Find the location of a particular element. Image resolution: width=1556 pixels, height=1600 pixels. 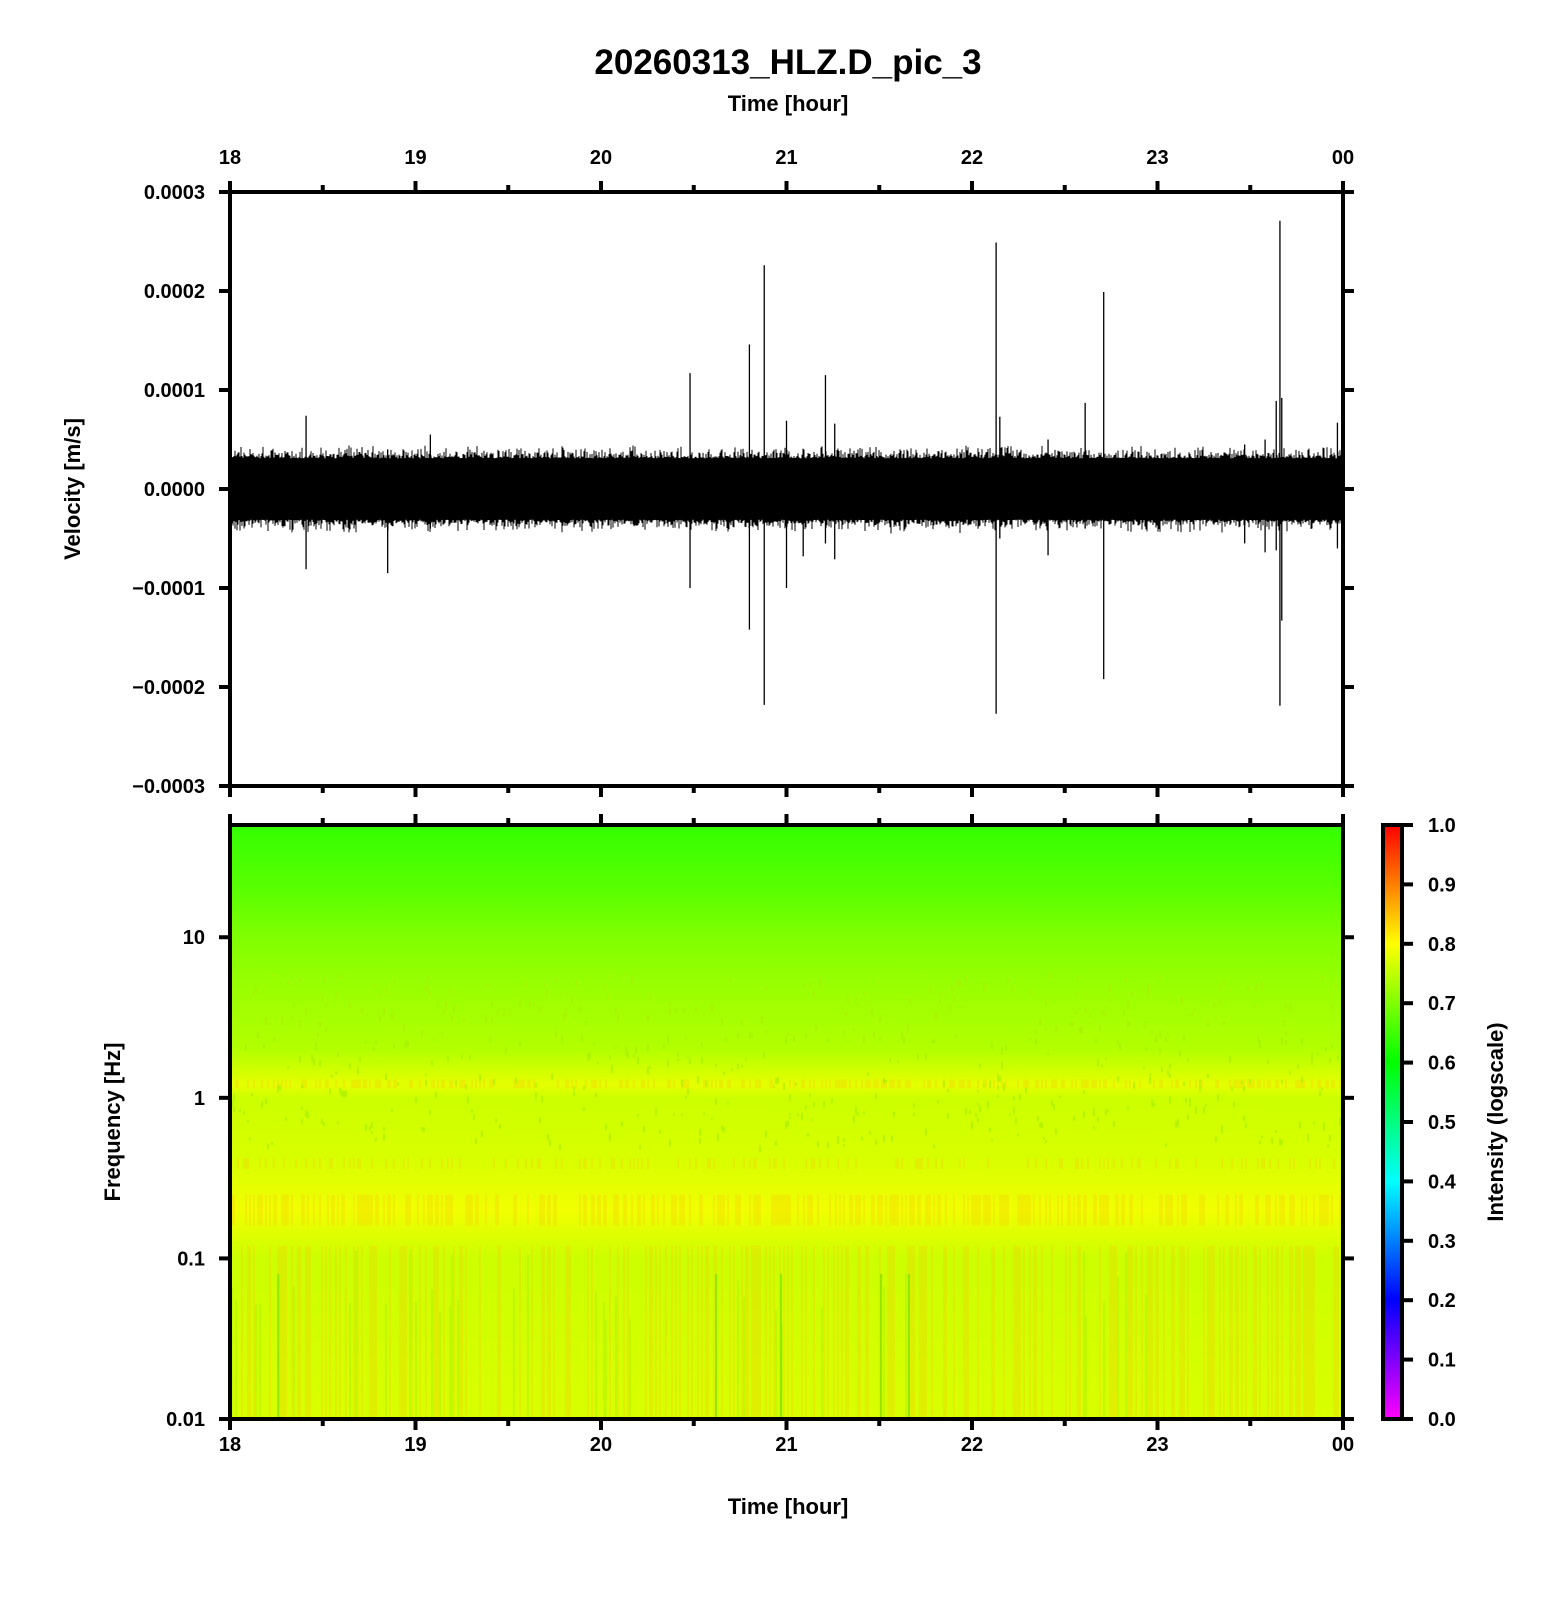

cb-tick-label-5: 0.5 is located at coordinates (1442, 1123).